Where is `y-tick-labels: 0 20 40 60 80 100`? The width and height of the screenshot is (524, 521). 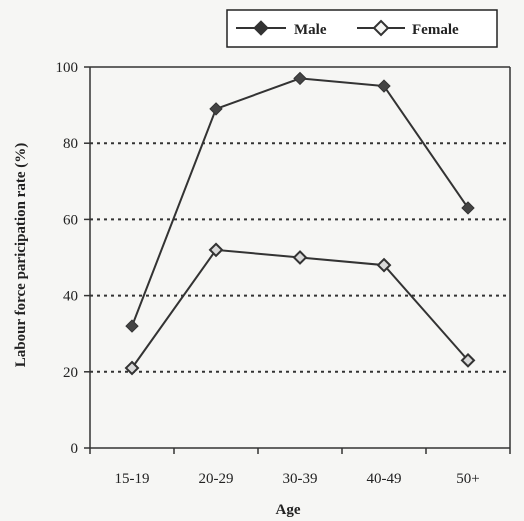 y-tick-labels: 0 20 40 60 80 100 is located at coordinates (67, 258).